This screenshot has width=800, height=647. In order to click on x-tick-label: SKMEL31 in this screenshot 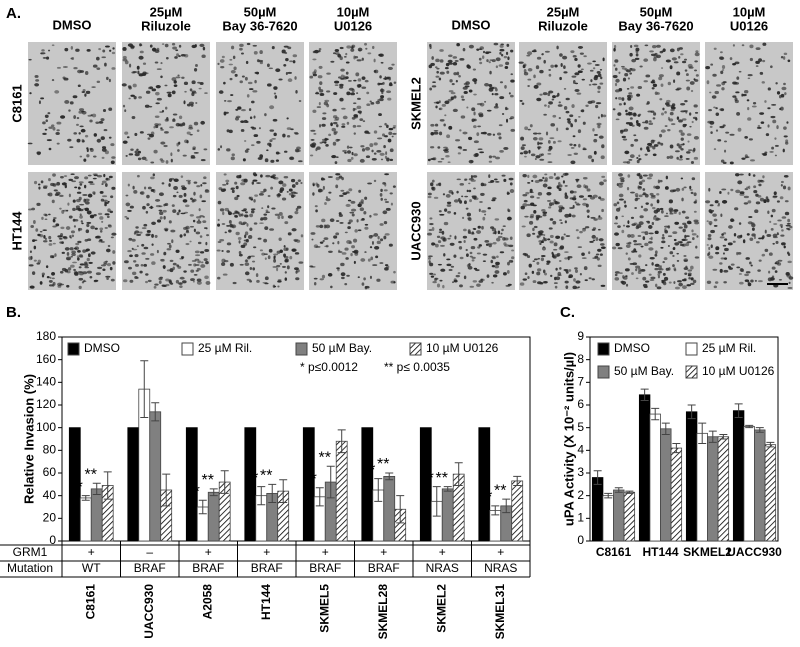, I will do `click(500, 612)`.